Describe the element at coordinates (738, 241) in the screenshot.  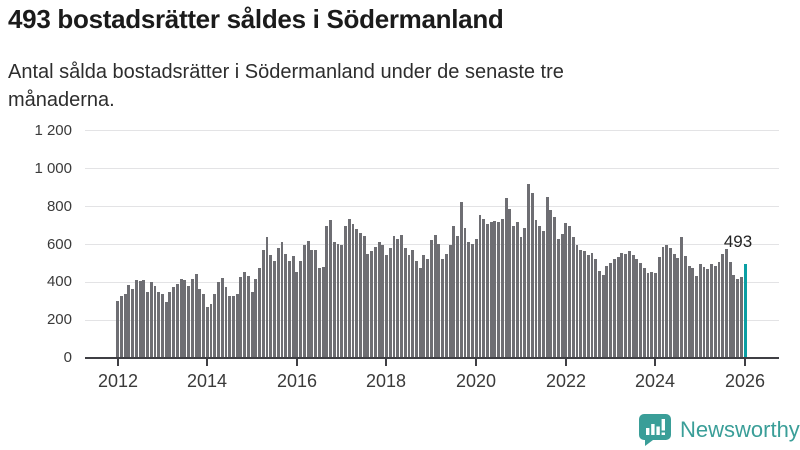
I see `highlight-value-label: 493` at that location.